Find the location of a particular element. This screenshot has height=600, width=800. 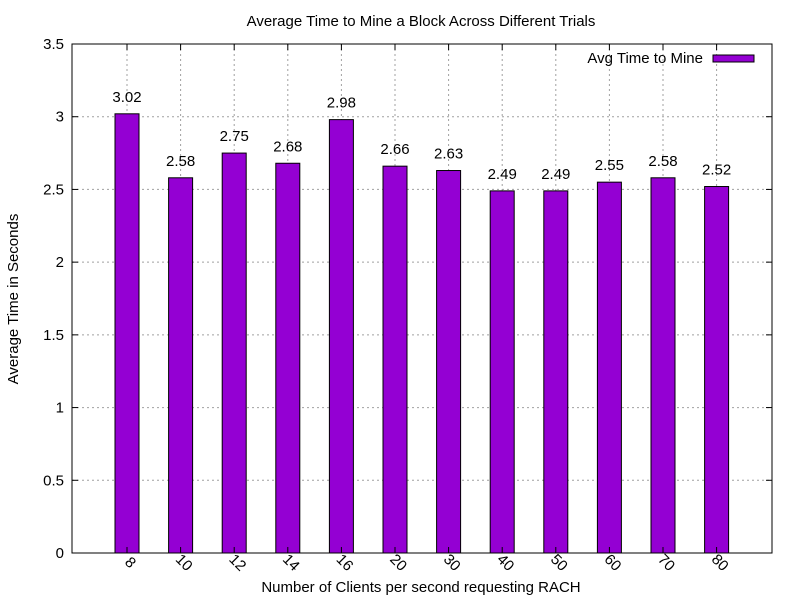

legend: Avg Time to Mine is located at coordinates (671, 58).